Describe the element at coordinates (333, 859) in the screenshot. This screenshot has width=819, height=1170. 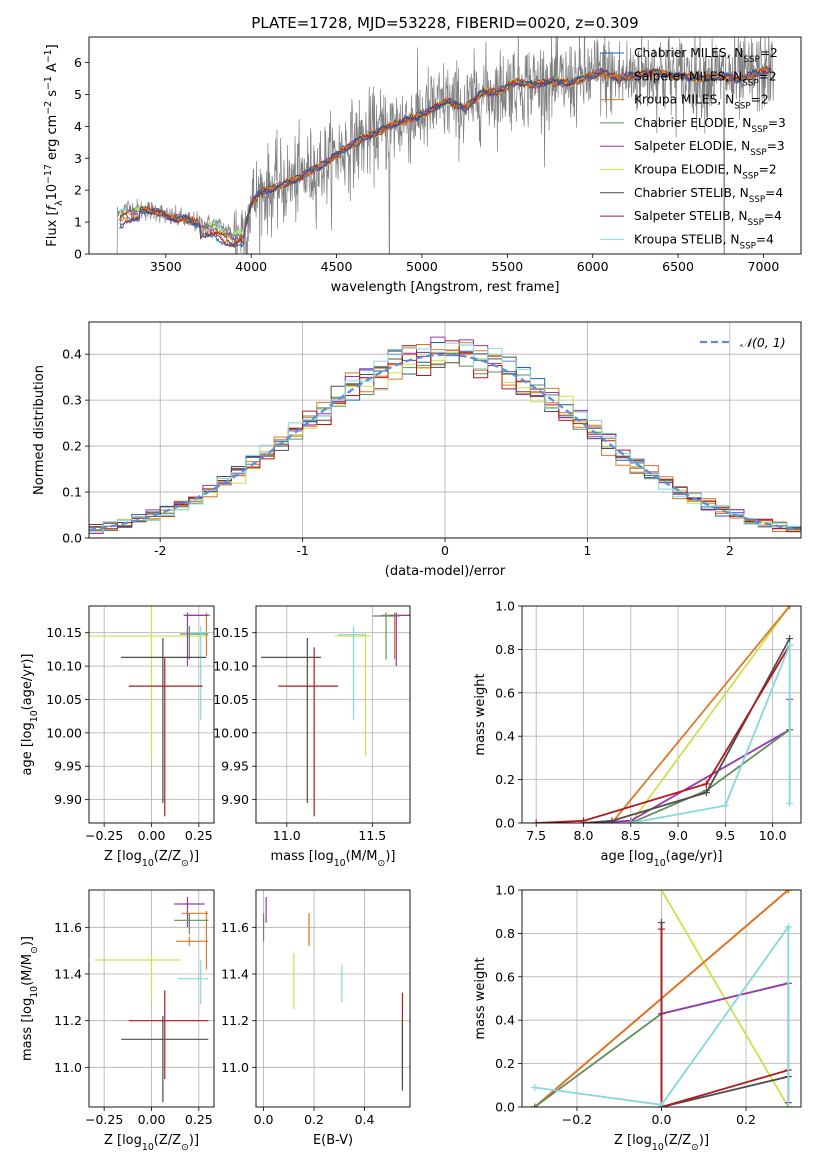
I see `x-axis-label: mass [log10(M/M⊙)]` at that location.